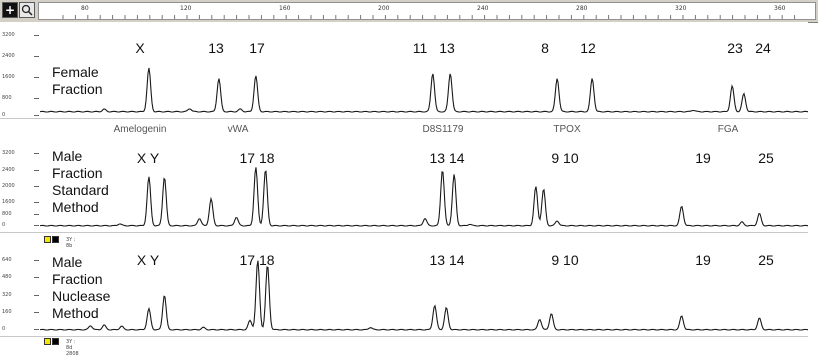  I want to click on trace-plot, so click(424, 90).